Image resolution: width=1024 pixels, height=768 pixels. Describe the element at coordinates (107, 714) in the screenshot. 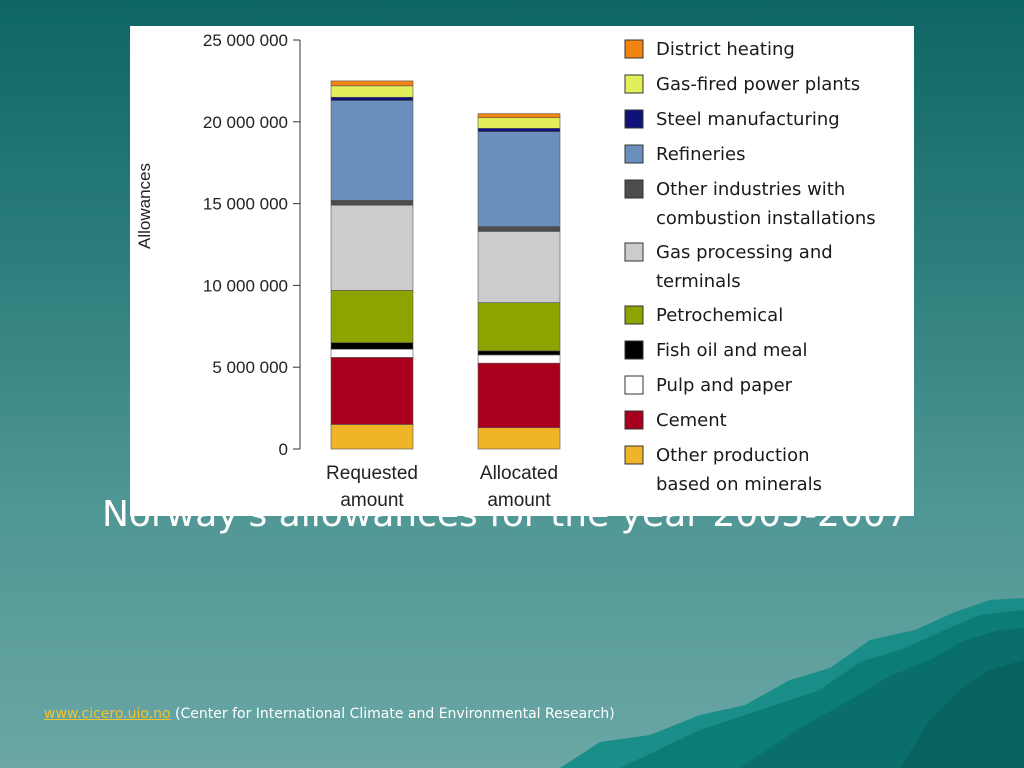

I see `cicero-link: www.cicero.uio.no` at that location.